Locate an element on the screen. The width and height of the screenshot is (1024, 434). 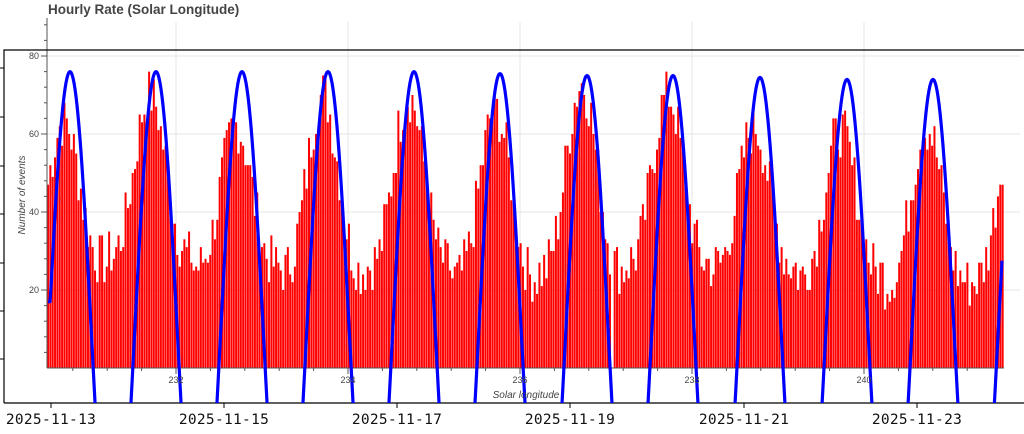
y-tick-label: 60 is located at coordinates (34, 134).